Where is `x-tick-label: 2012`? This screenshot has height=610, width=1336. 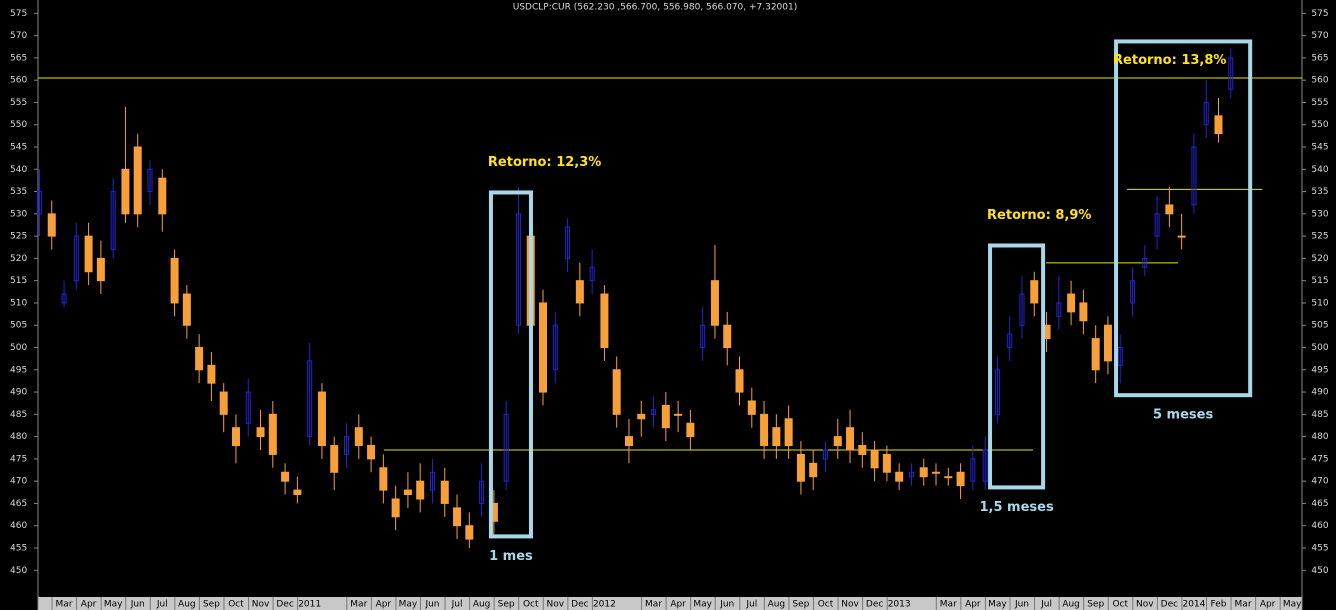
x-tick-label: 2012 is located at coordinates (604, 605).